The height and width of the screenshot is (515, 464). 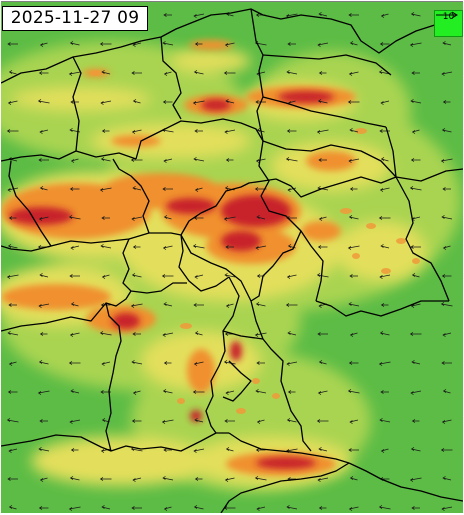 What do you see at coordinates (448, 23) in the screenshot?
I see `wind-scale-legend: 10` at bounding box center [448, 23].